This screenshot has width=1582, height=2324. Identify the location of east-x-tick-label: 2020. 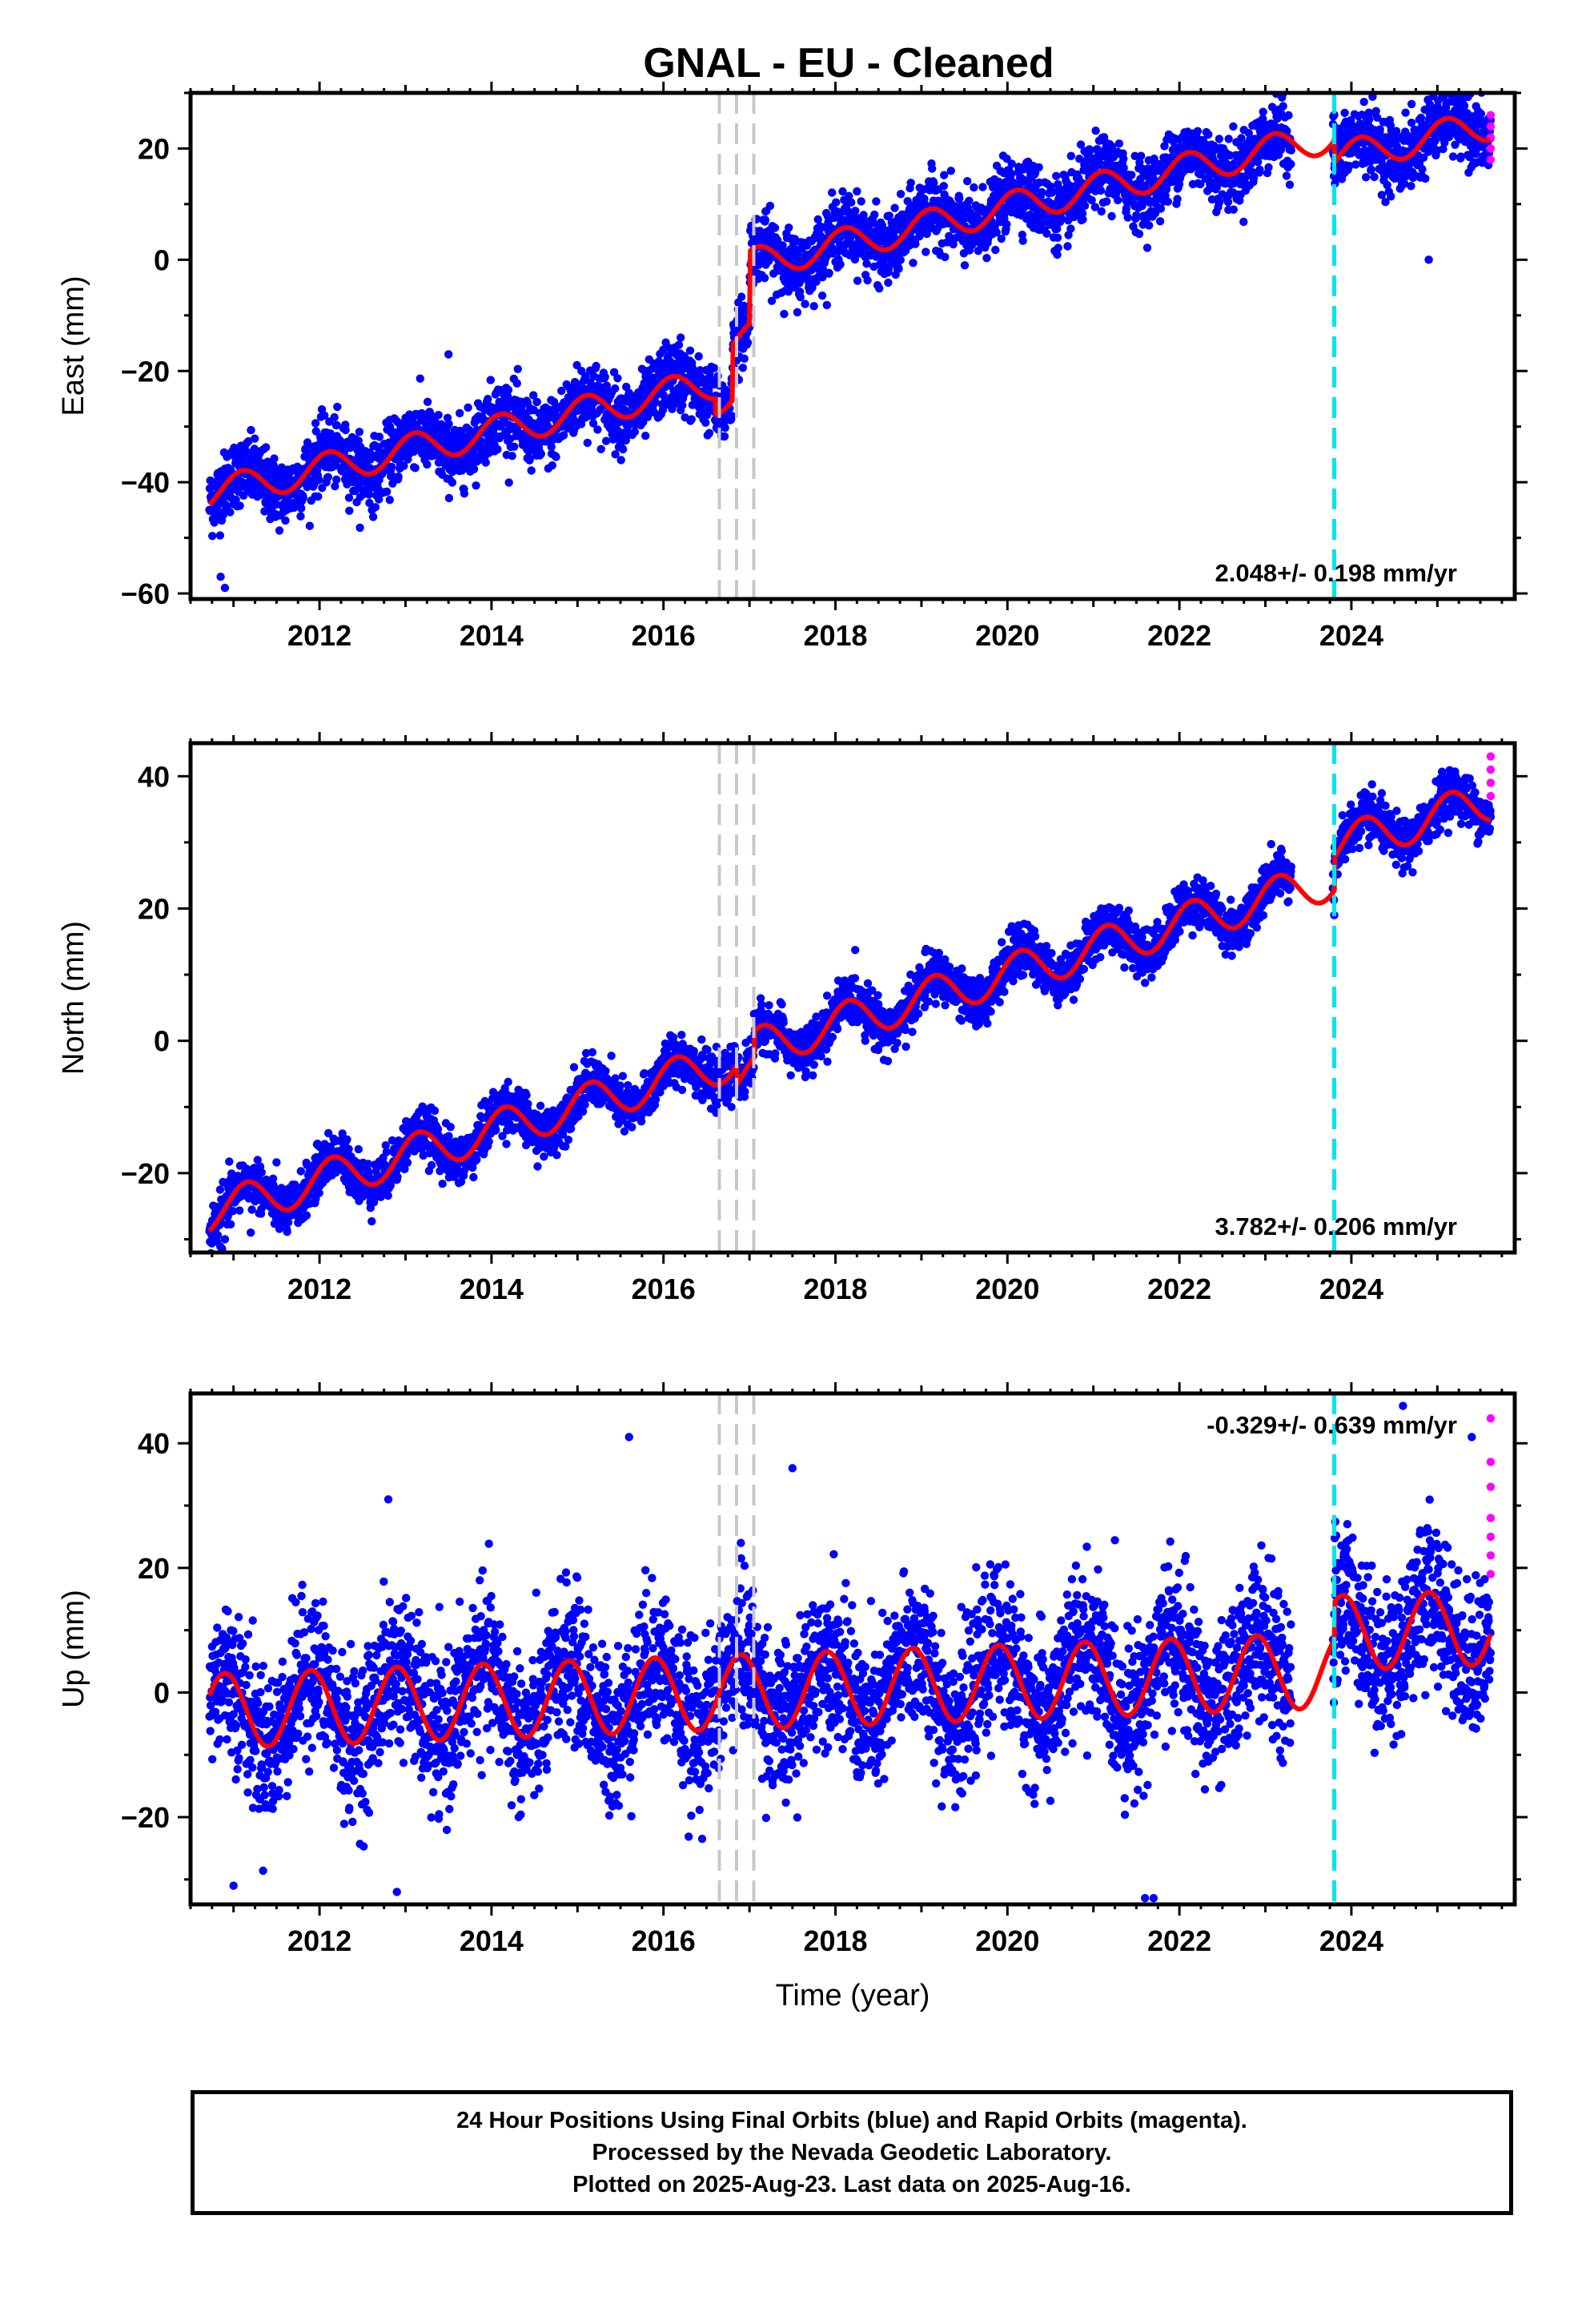
(1007, 635).